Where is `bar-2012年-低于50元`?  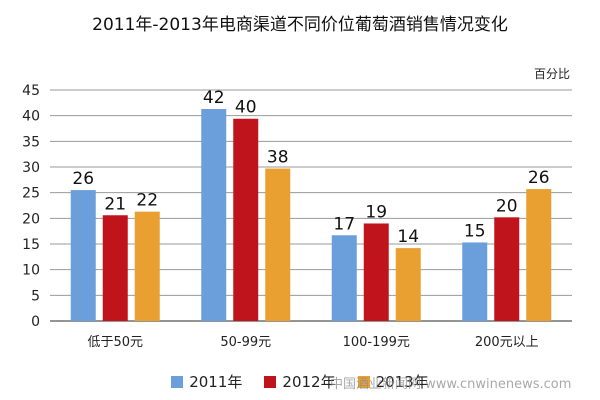 bar-2012年-低于50元 is located at coordinates (115, 268).